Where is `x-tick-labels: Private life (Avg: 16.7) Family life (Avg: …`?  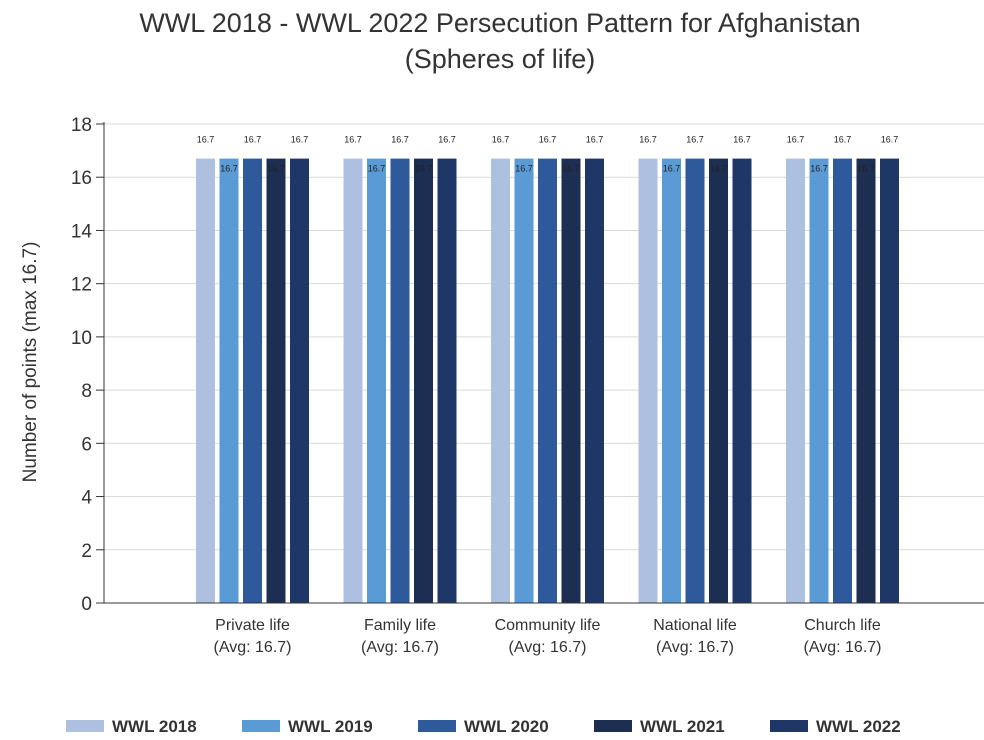 x-tick-labels: Private life (Avg: 16.7) Family life (Avg: … is located at coordinates (548, 636).